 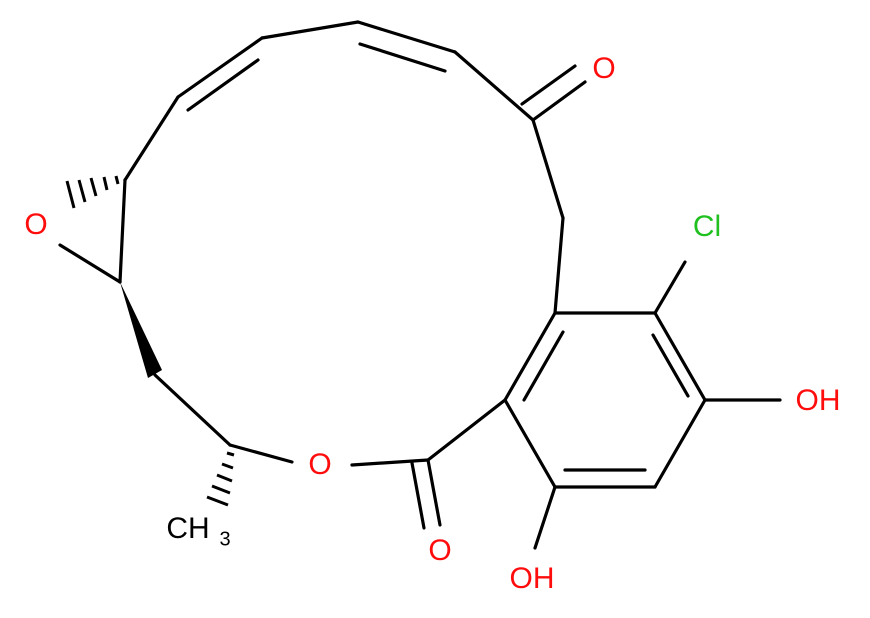 What do you see at coordinates (707, 226) in the screenshot?
I see `atom-label: Cl` at bounding box center [707, 226].